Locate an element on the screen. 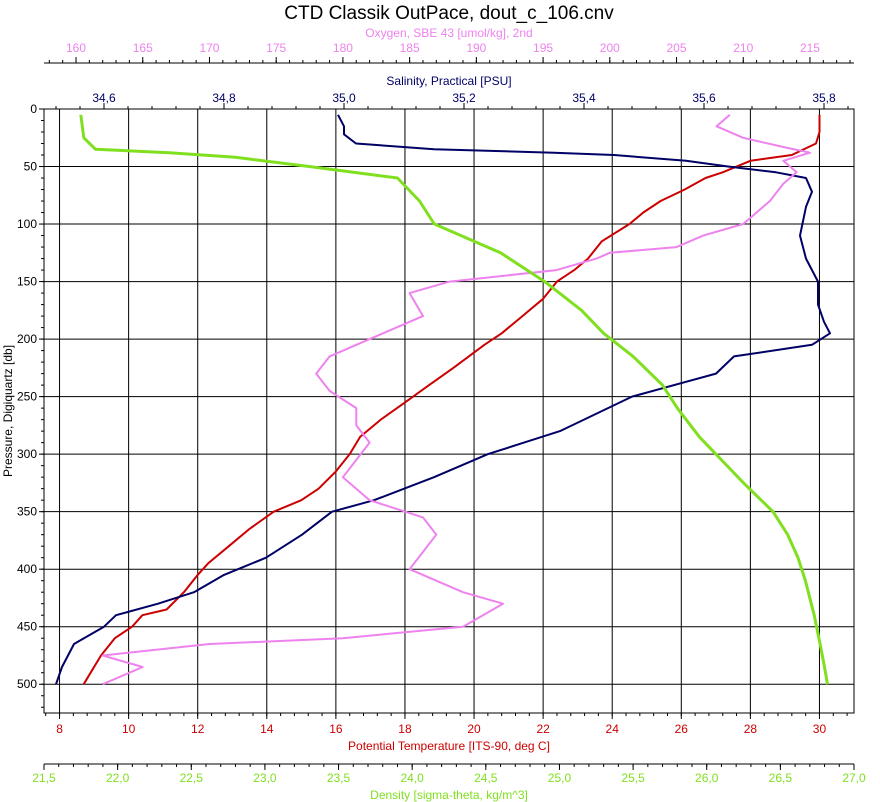  temperature-tick-label: 24 is located at coordinates (613, 729).